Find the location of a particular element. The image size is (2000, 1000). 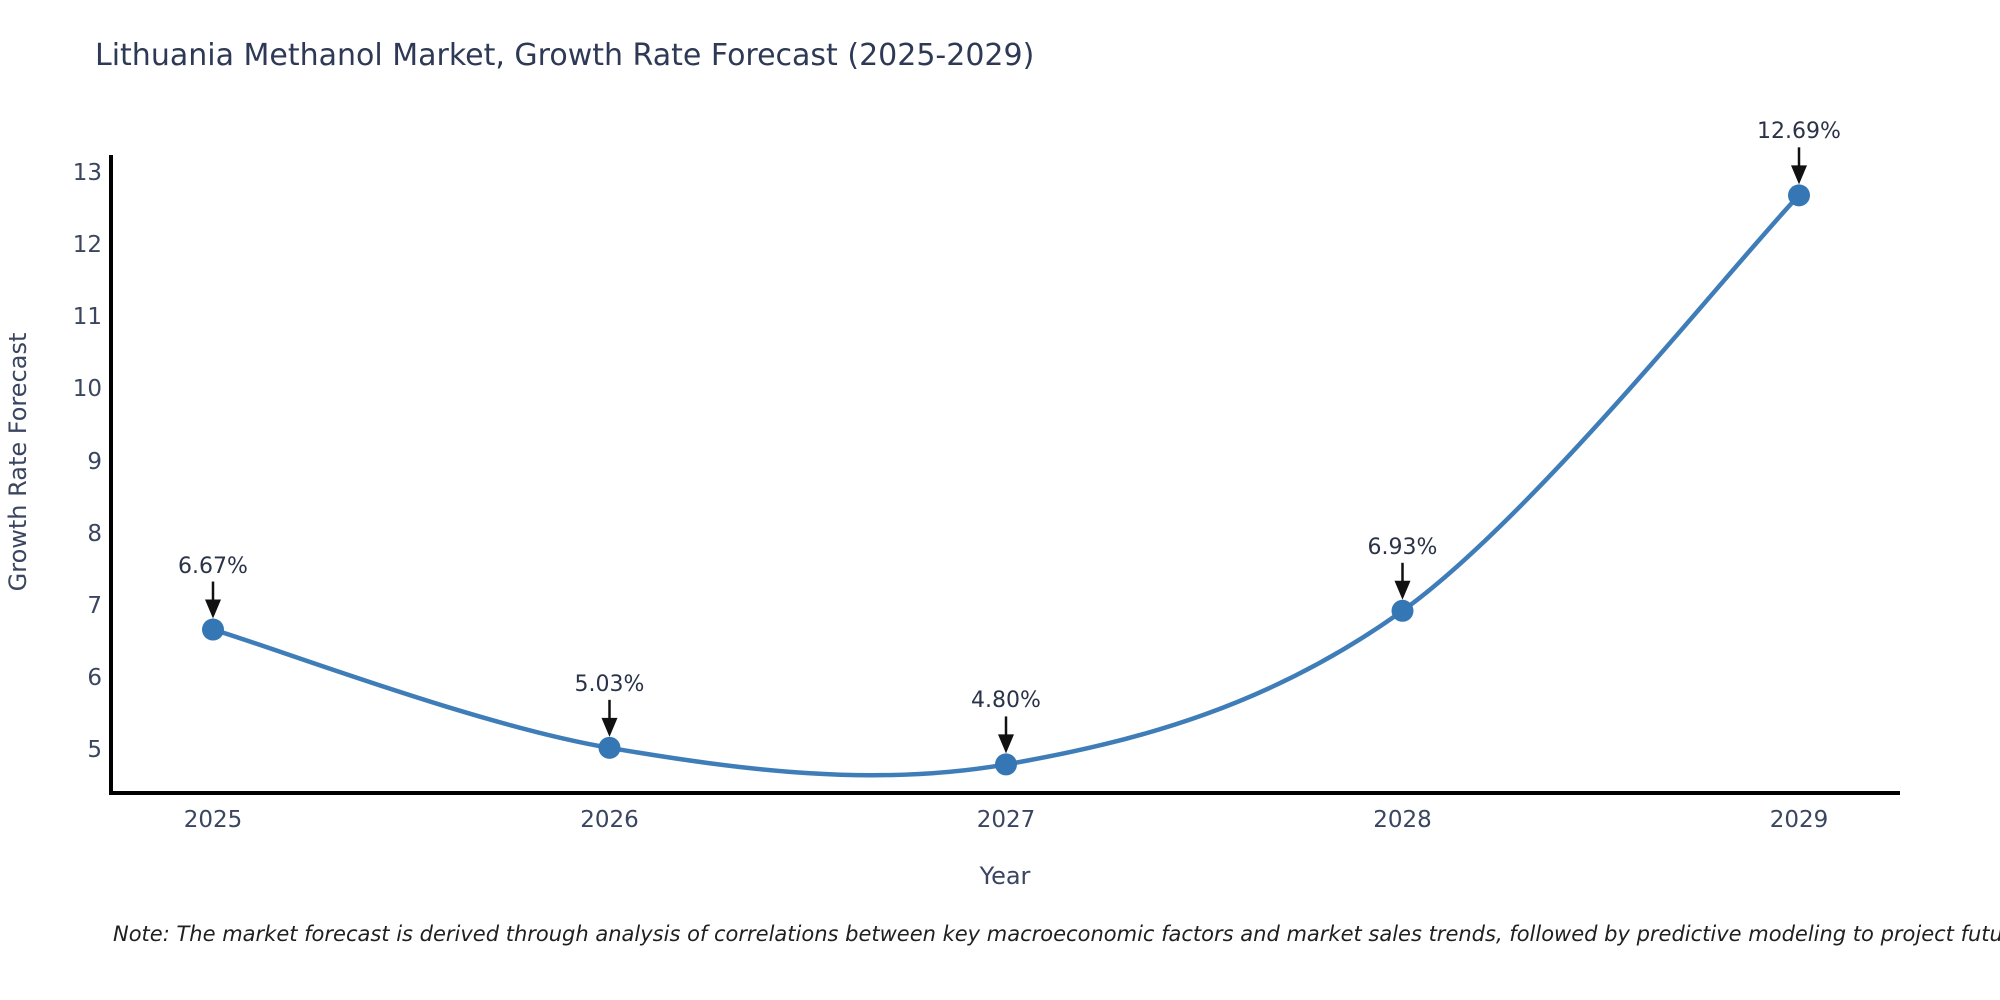

point-value-label-2026: 5.03% is located at coordinates (609, 684).